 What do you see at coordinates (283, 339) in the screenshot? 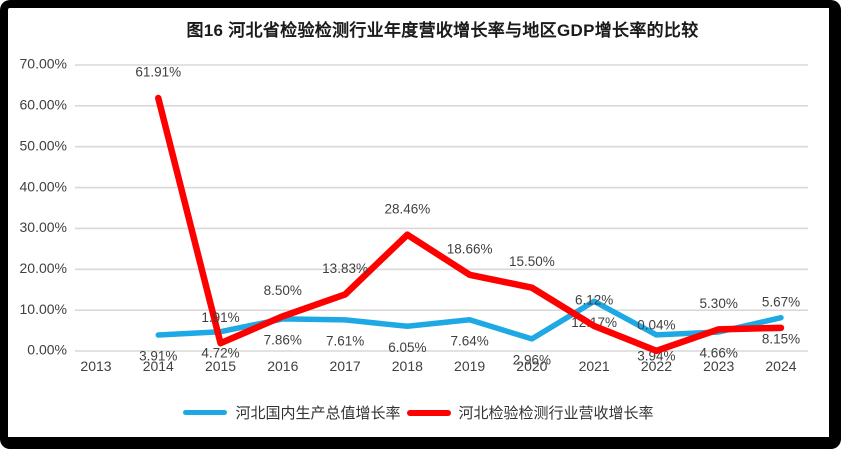
I see `data-label: 7.86%` at bounding box center [283, 339].